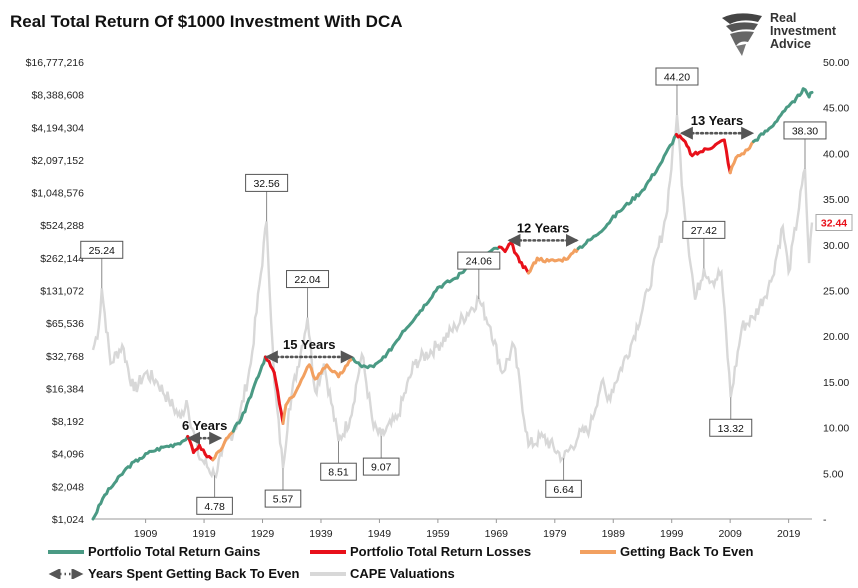 The image size is (858, 588). I want to click on legend-item-recovery: Getting Back To Even, so click(666, 551).